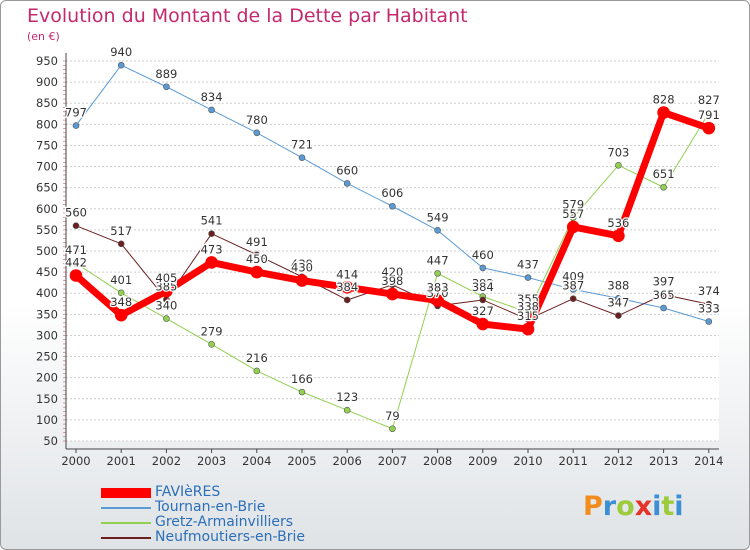 Image resolution: width=750 pixels, height=550 pixels. Describe the element at coordinates (166, 306) in the screenshot. I see `data-label: 340` at that location.